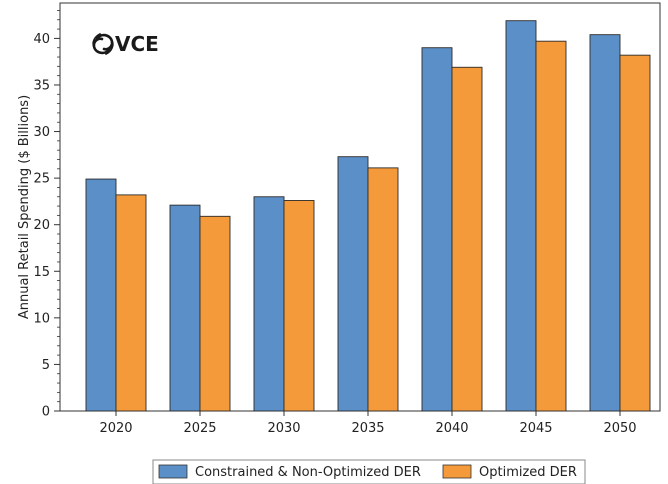  Describe the element at coordinates (41, 39) in the screenshot. I see `y-tick-label: 40` at that location.